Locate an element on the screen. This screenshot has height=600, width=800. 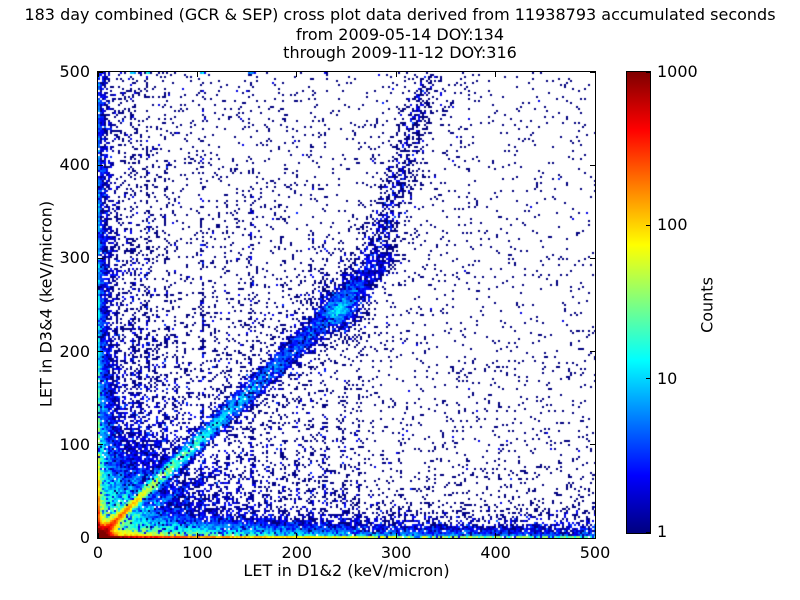
y-tick-label-0: 0 is located at coordinates (84, 537).